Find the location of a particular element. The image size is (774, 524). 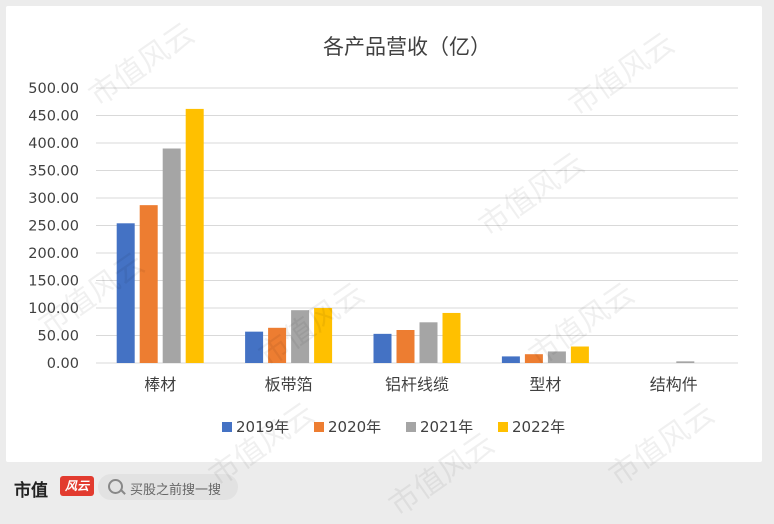

y-tick-label: 50.00 is located at coordinates (58, 337).